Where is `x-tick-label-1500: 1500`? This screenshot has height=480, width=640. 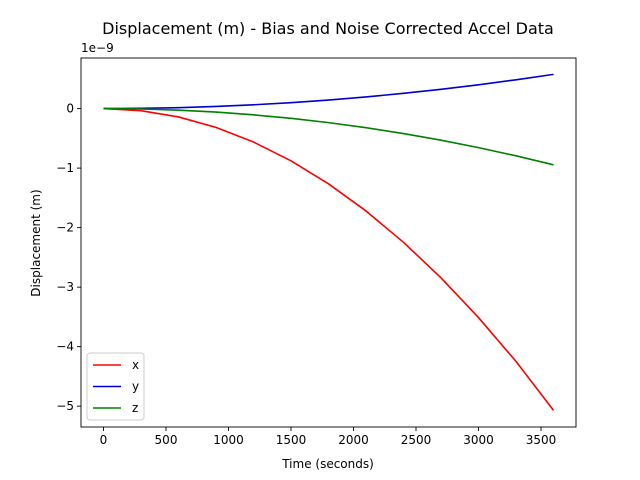 x-tick-label-1500: 1500 is located at coordinates (291, 440).